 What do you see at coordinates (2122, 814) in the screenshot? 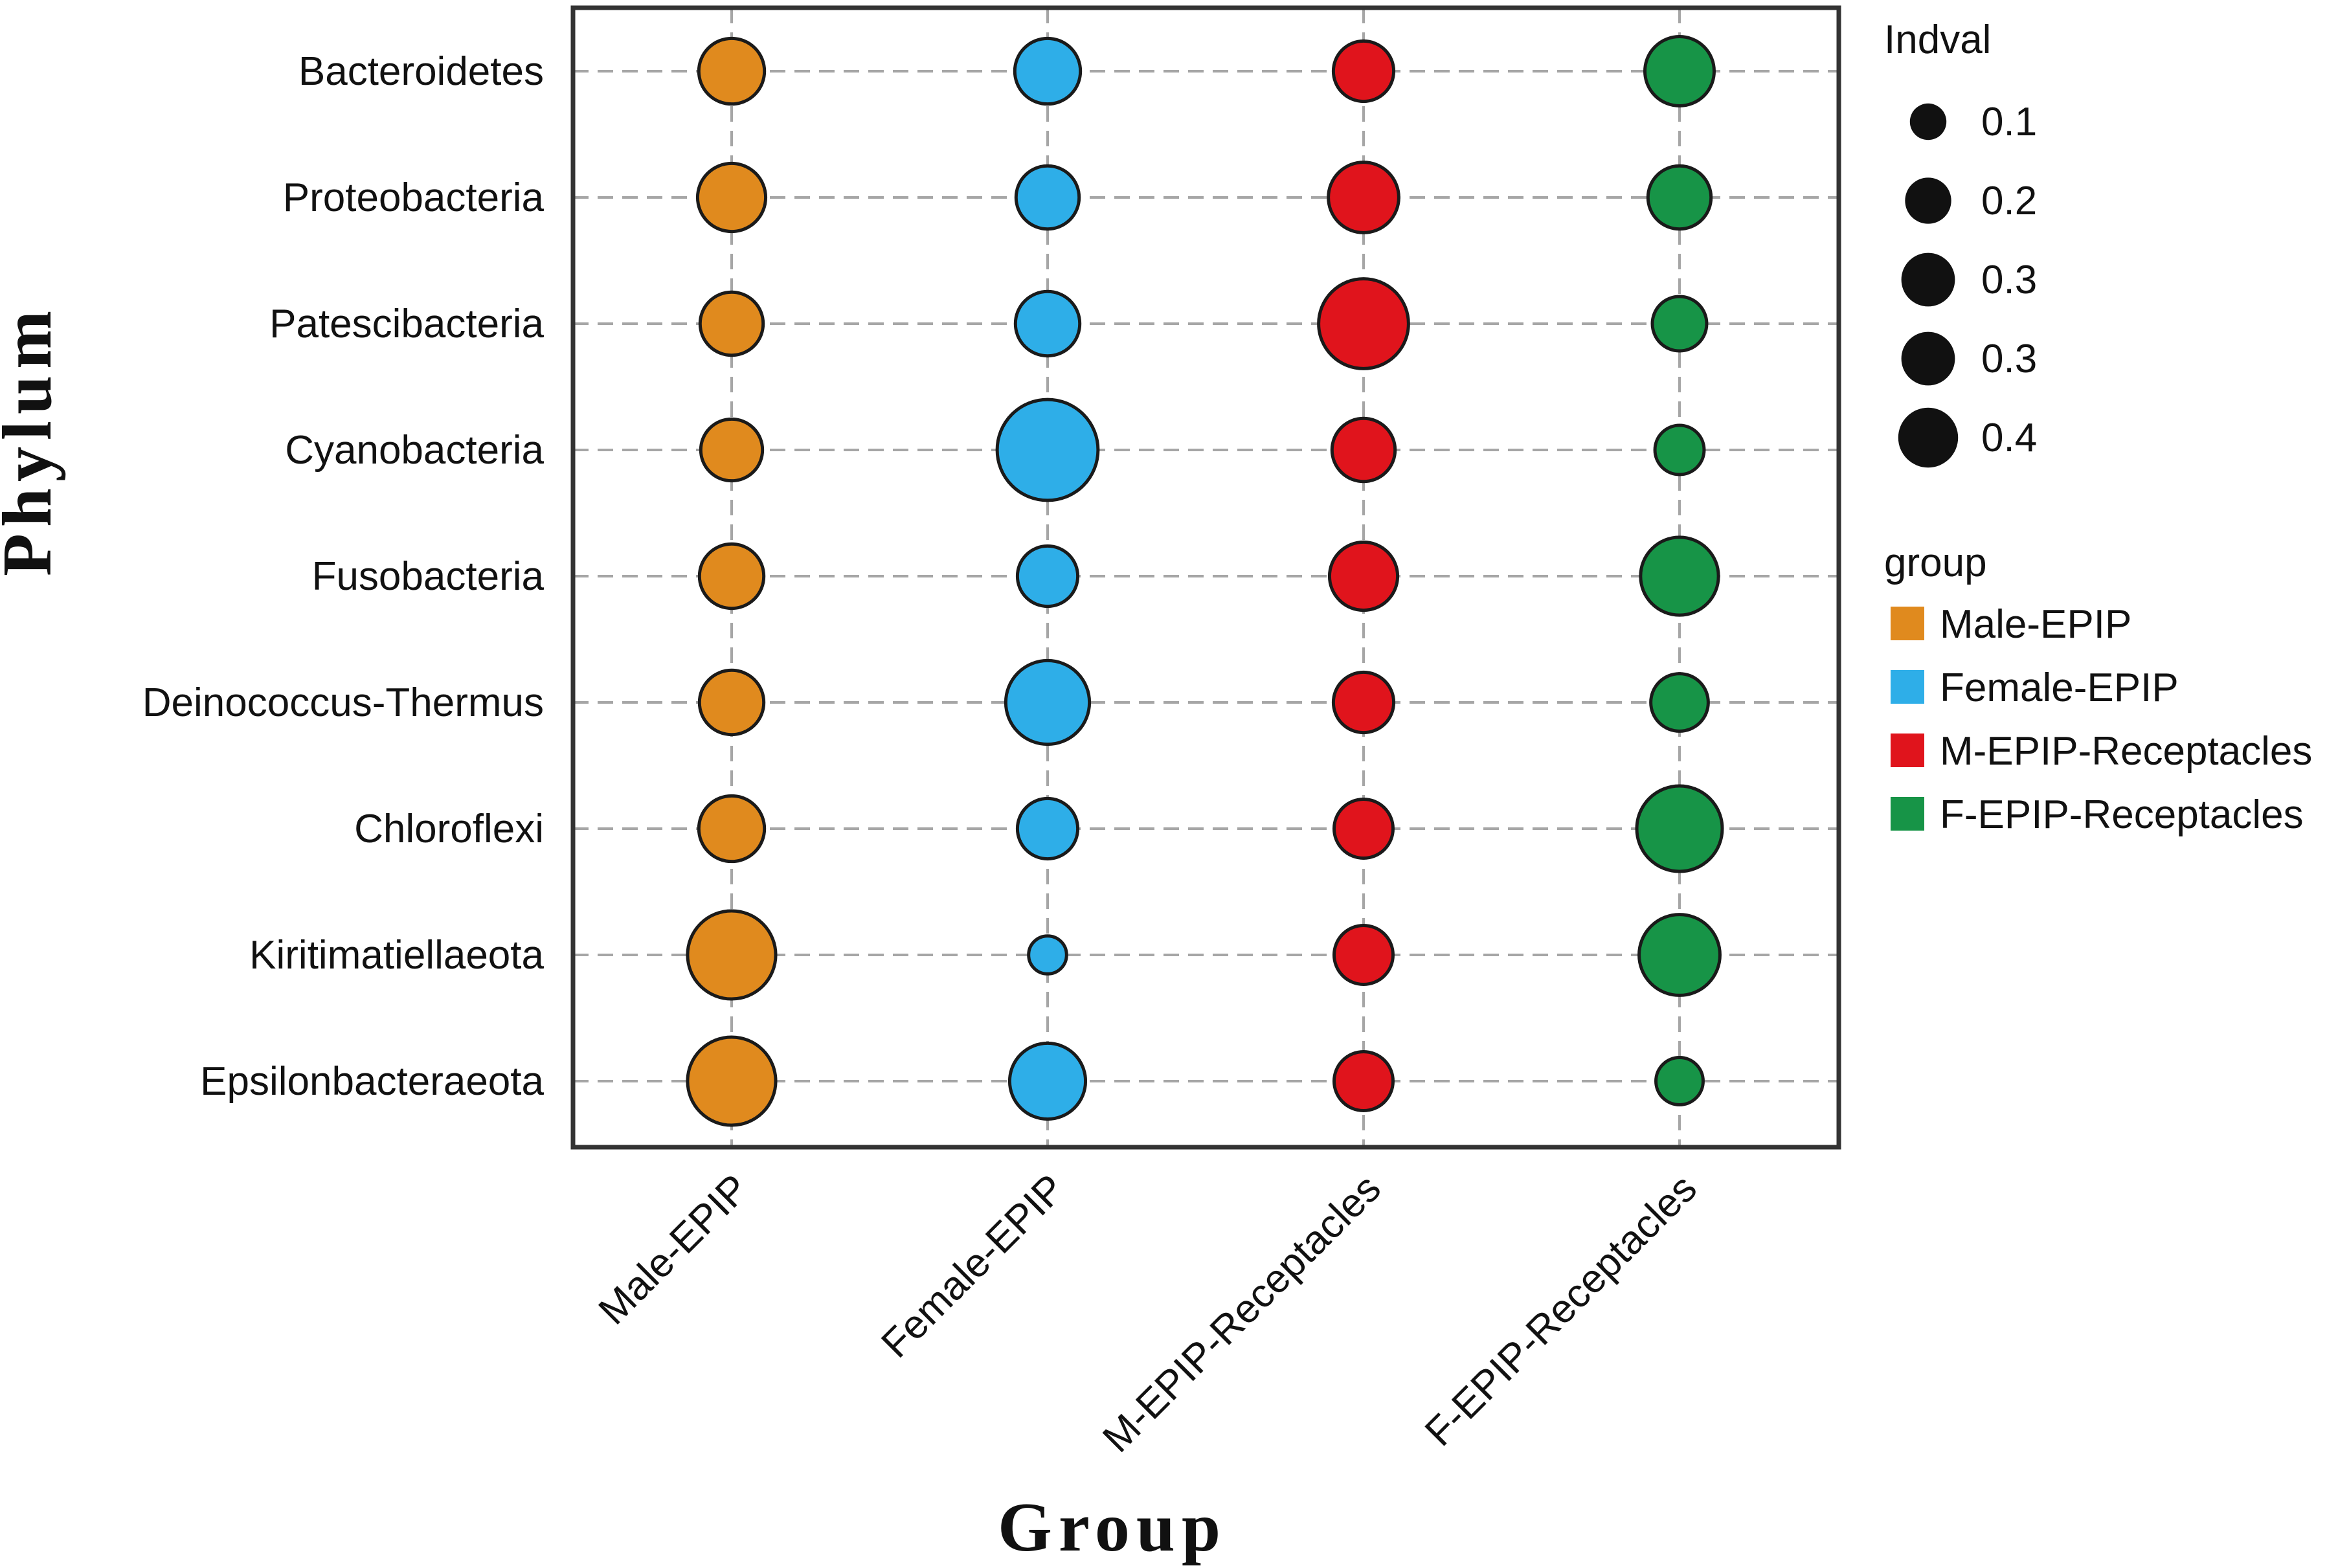
I see `color-legend-label: F-EPIP-Receptacles` at bounding box center [2122, 814].